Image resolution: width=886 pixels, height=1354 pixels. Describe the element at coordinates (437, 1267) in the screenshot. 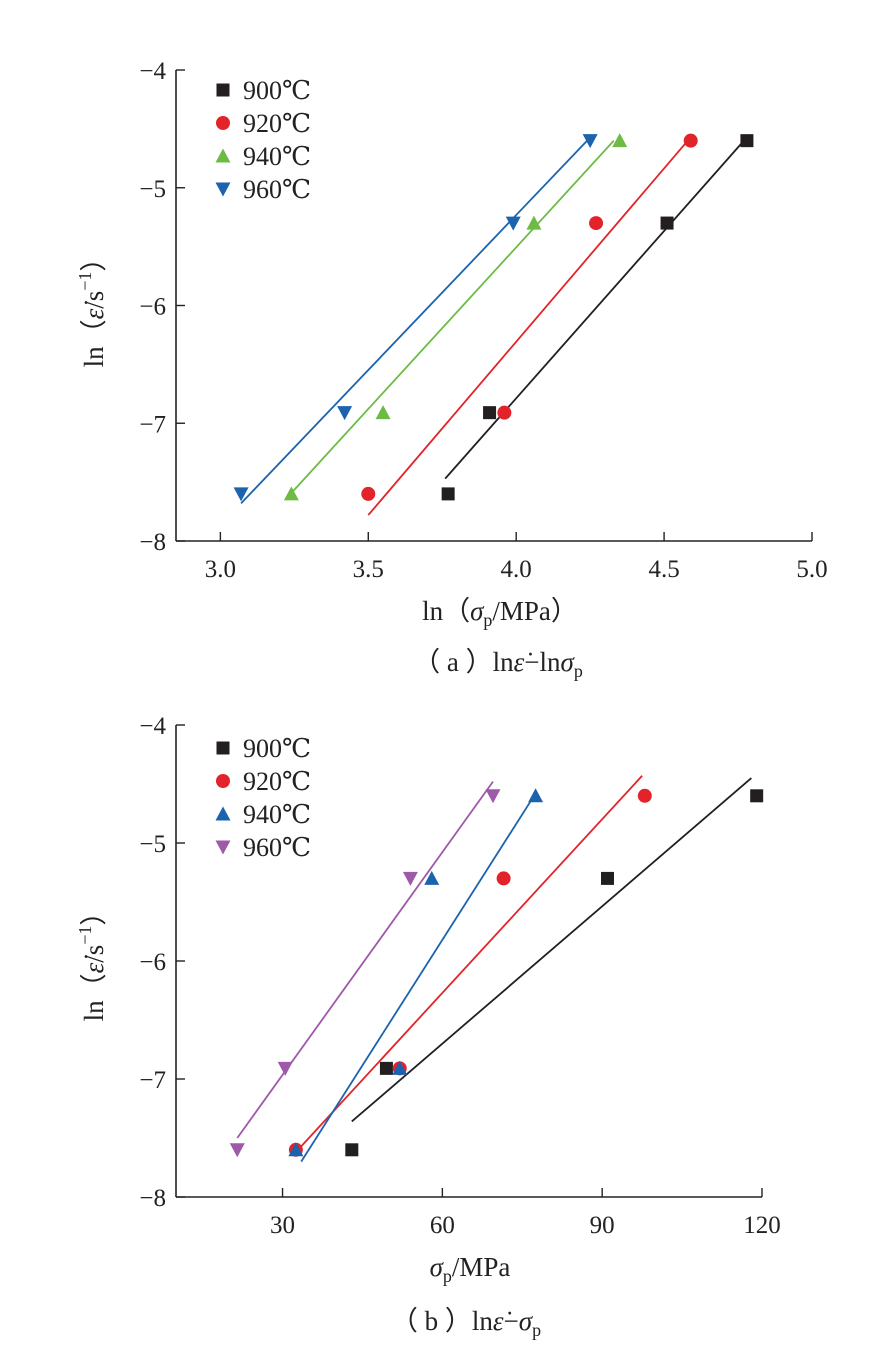

I see `x-axis-title-b-sigma: σ` at that location.